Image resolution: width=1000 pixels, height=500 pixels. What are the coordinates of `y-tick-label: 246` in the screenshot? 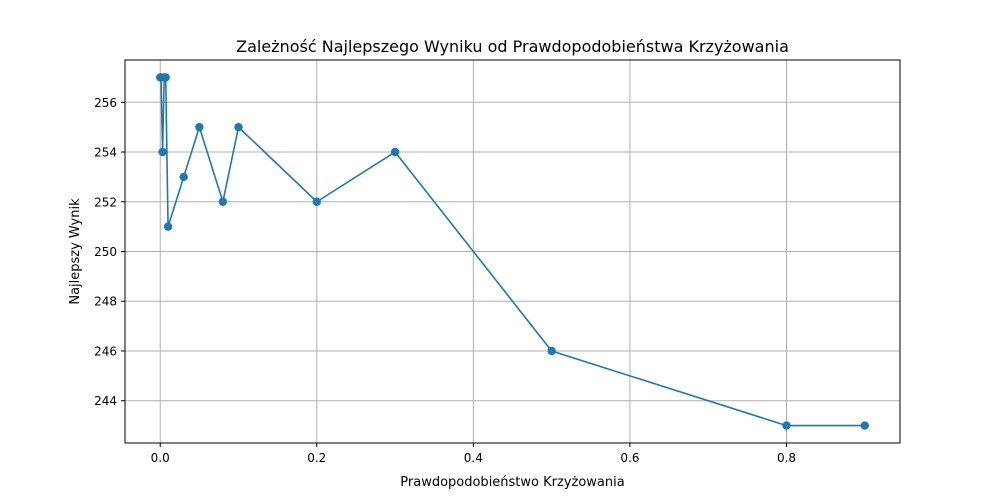 It's located at (105, 351).